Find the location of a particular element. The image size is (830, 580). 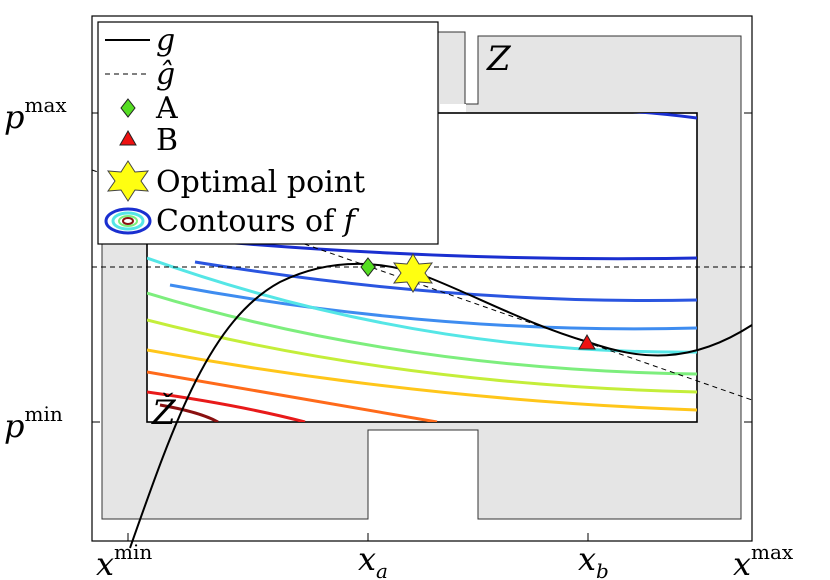

region-z-check-label: Ž is located at coordinates (164, 412).